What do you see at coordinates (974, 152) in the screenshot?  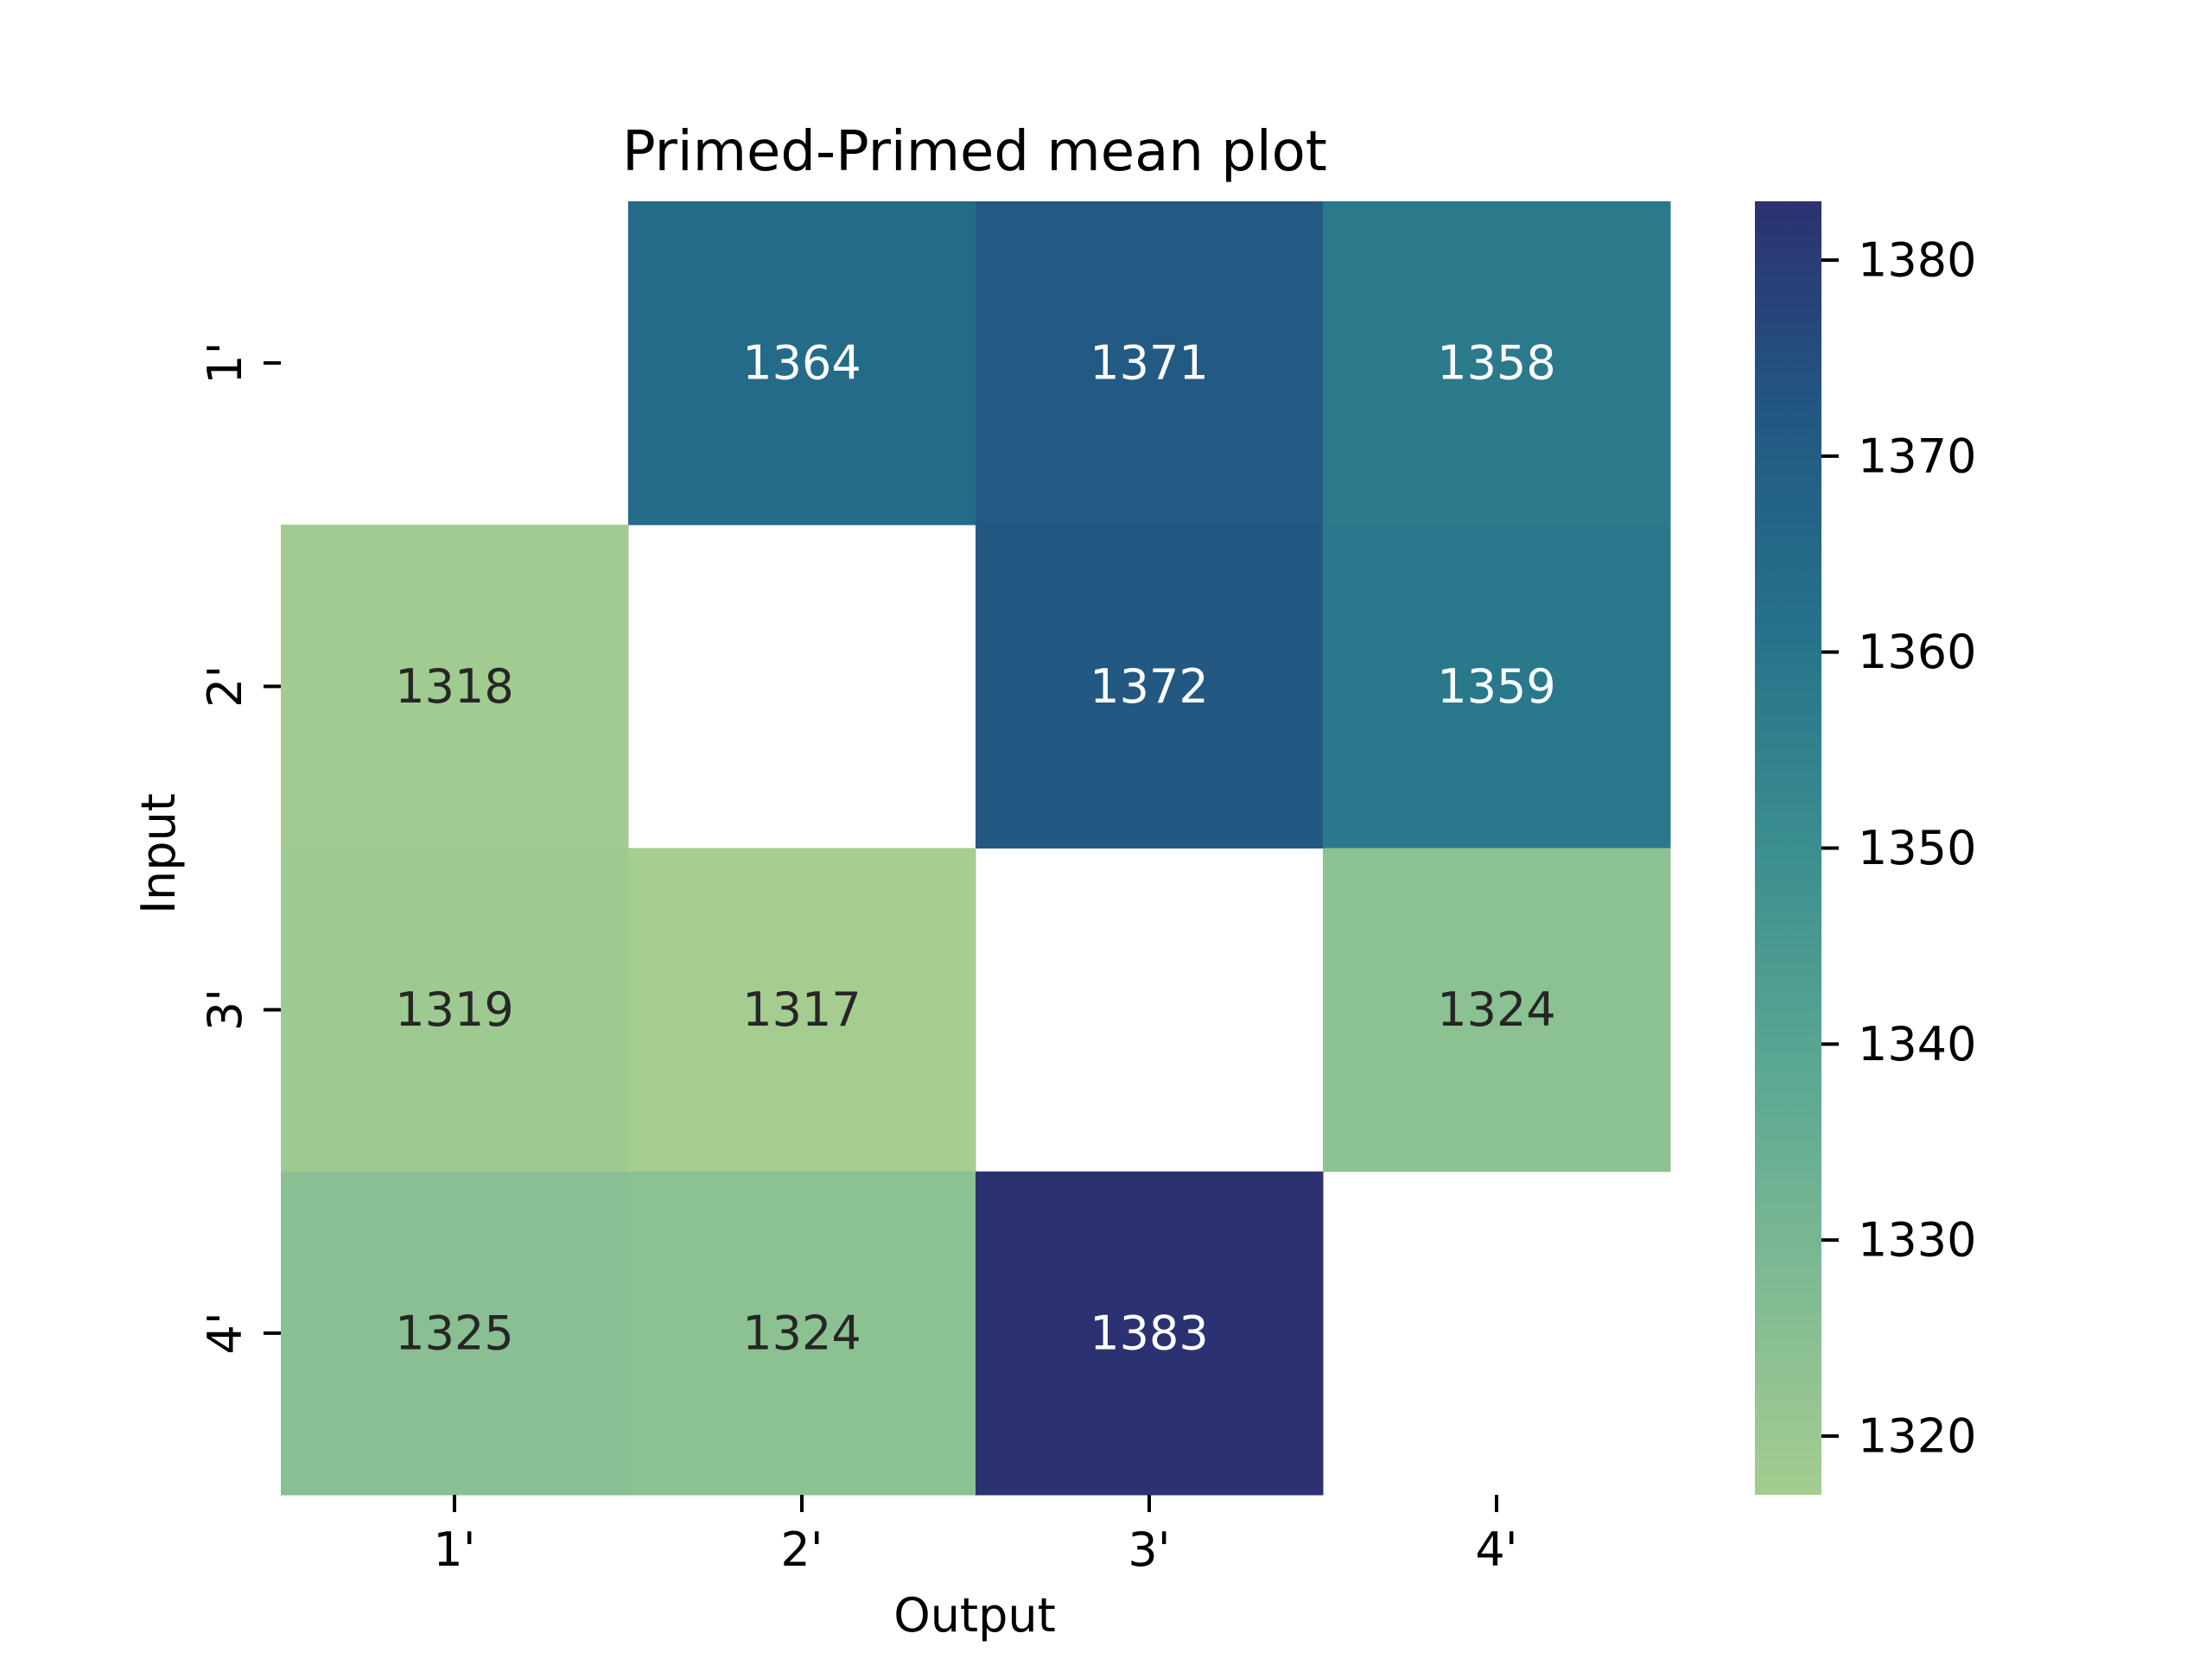 I see `chart-title: Primed-Primed mean plot` at bounding box center [974, 152].